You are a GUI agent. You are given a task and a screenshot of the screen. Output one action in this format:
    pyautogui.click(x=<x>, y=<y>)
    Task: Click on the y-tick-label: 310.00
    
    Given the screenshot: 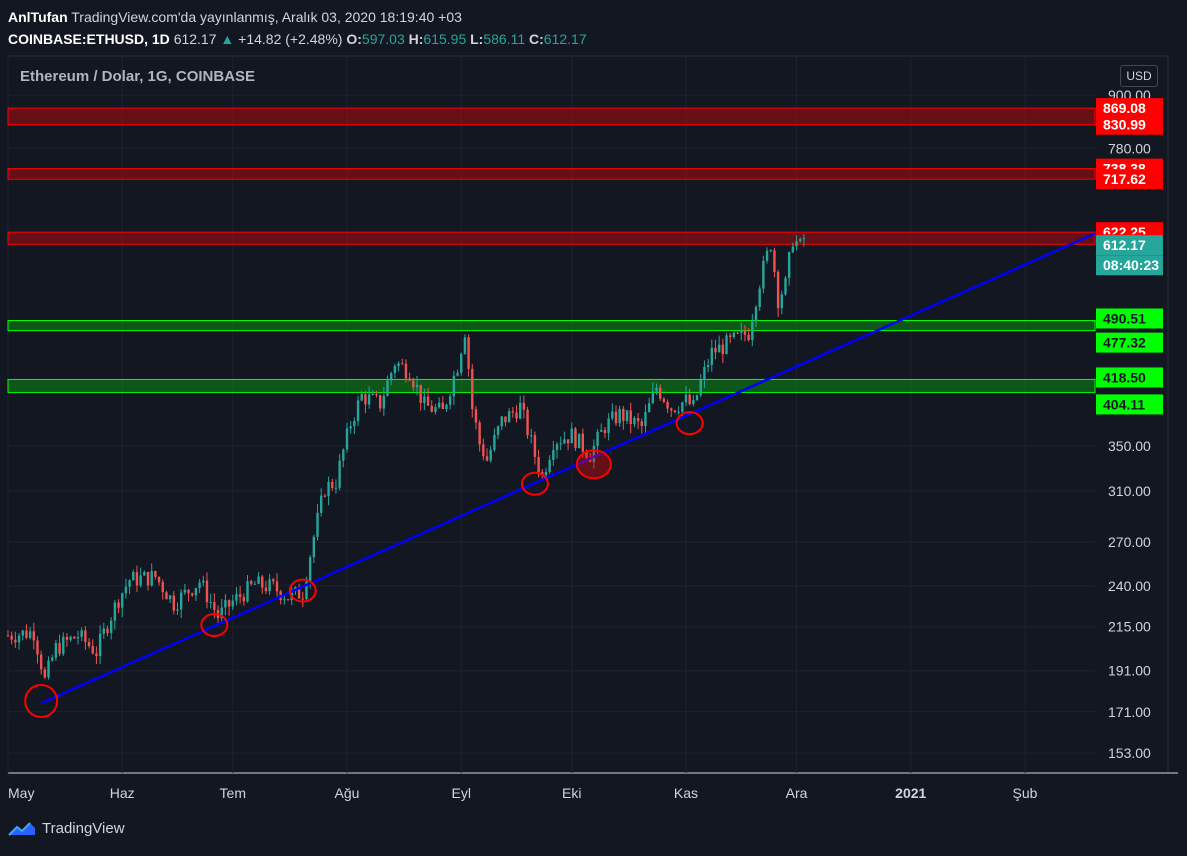 What is the action you would take?
    pyautogui.click(x=1129, y=491)
    